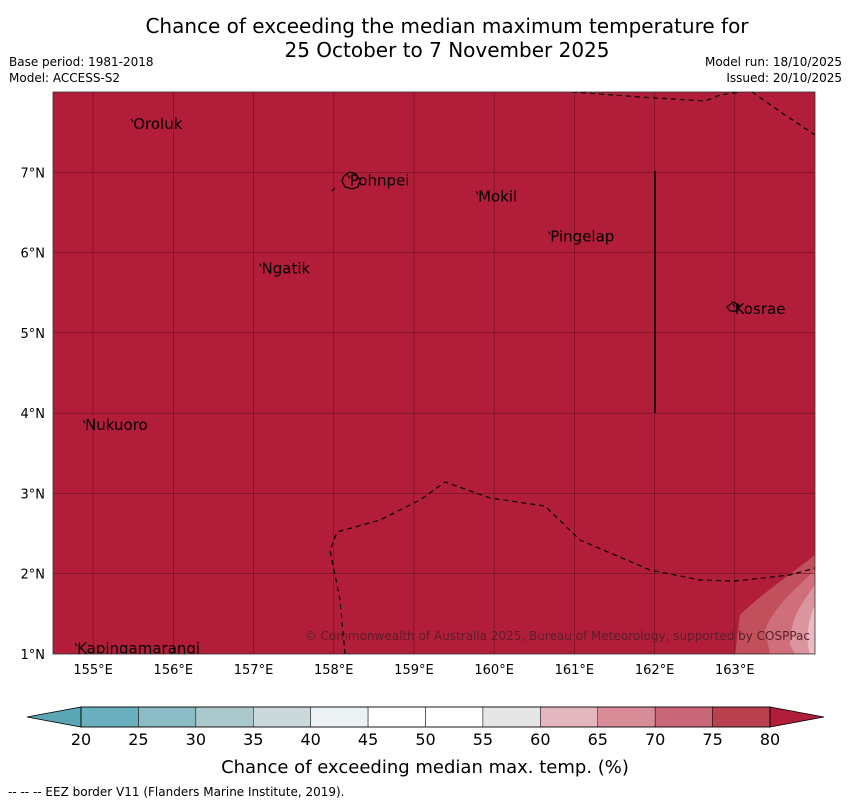  Describe the element at coordinates (54, 717) in the screenshot. I see `colorbar-low-arrow` at that location.